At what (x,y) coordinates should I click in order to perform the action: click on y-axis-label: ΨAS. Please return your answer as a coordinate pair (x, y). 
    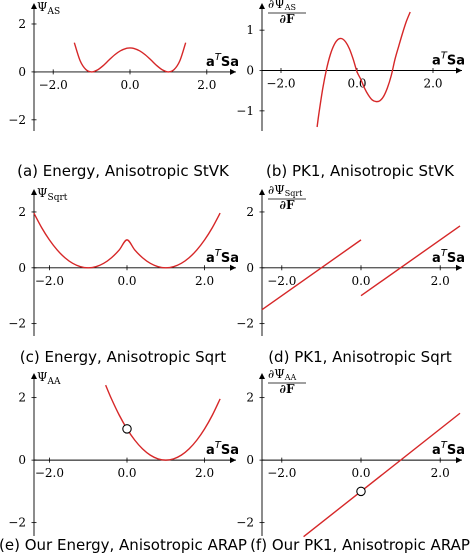
    Looking at the image, I should click on (48, 8).